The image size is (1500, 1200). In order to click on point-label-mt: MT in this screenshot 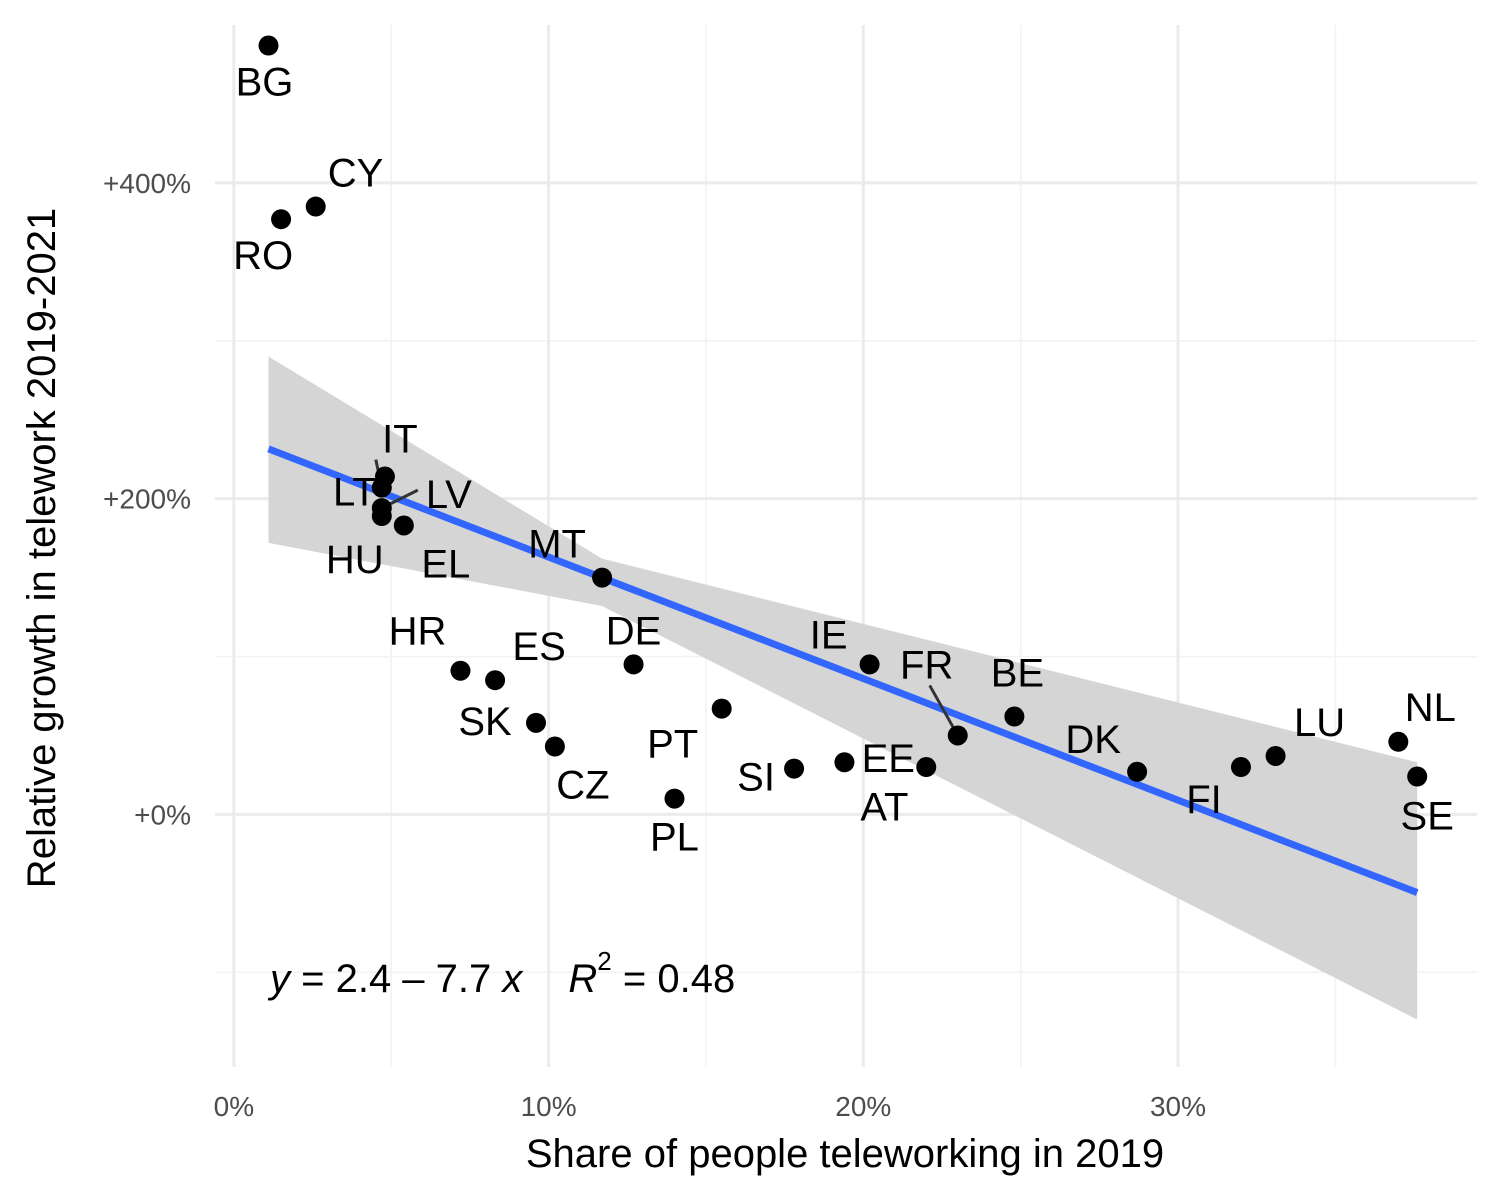, I will do `click(557, 545)`.